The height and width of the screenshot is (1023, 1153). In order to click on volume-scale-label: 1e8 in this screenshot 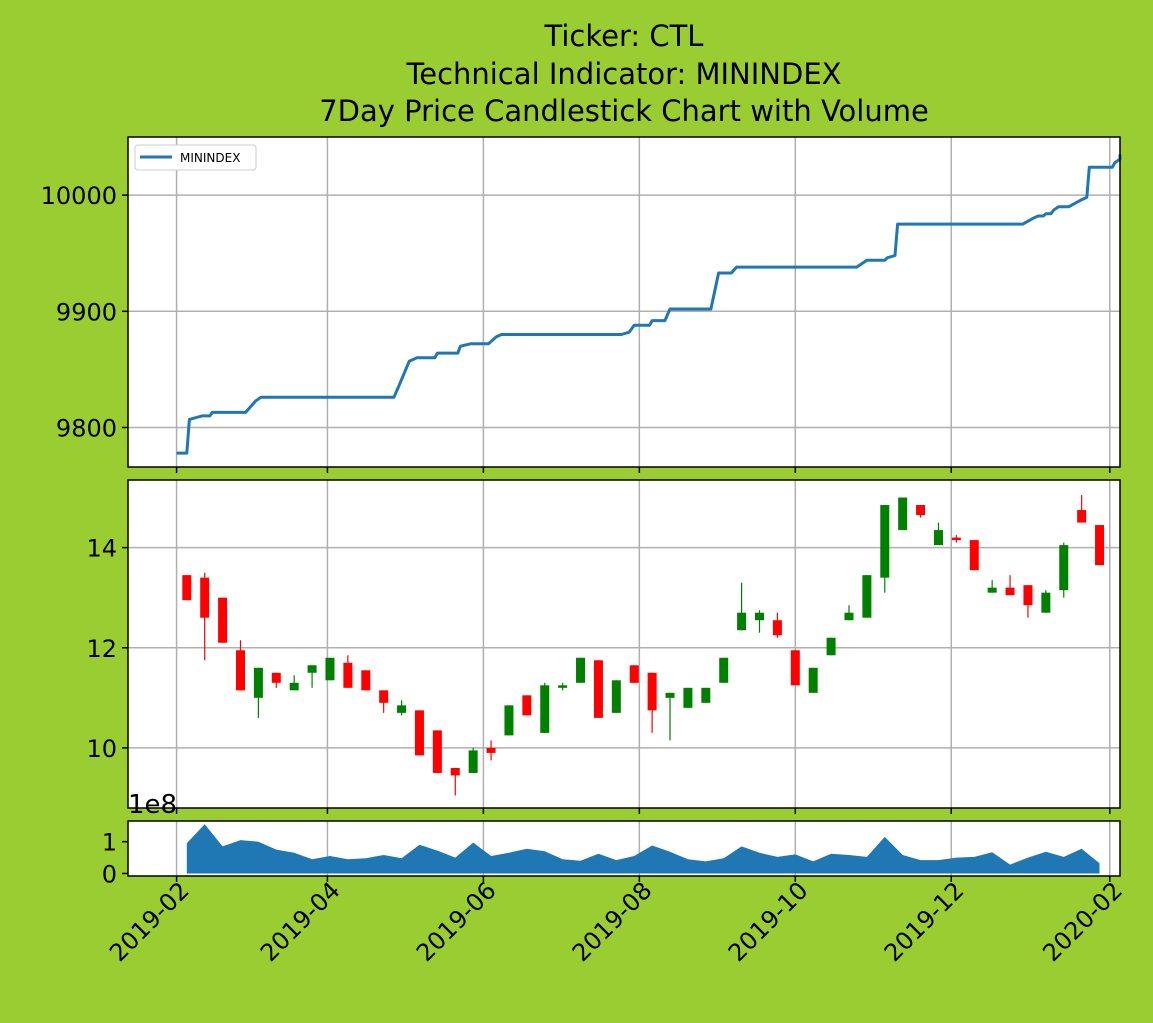, I will do `click(152, 805)`.